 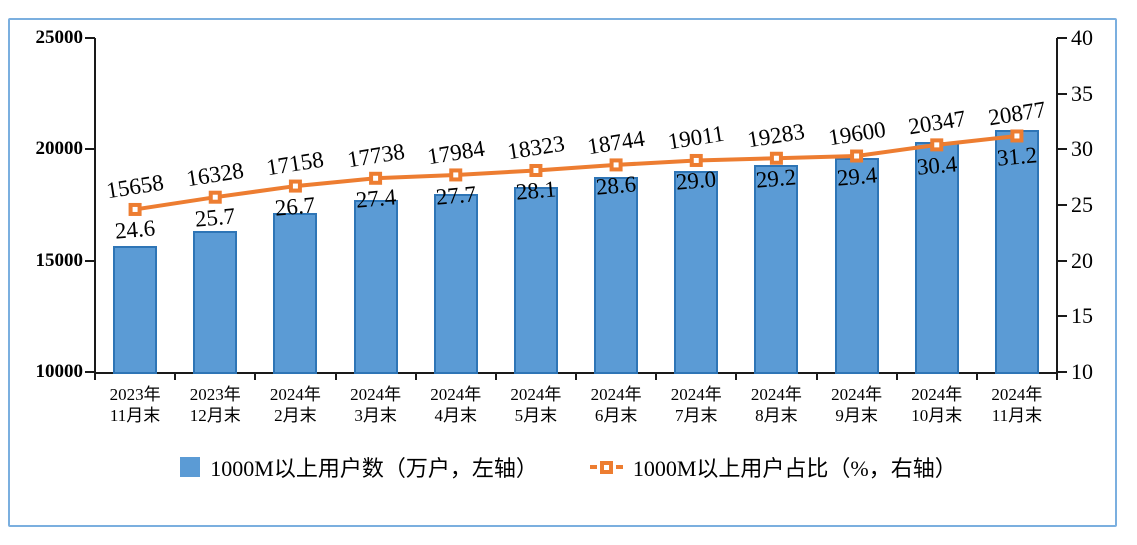 I want to click on left-axis-tick-label: 20000, so click(x=59, y=149).